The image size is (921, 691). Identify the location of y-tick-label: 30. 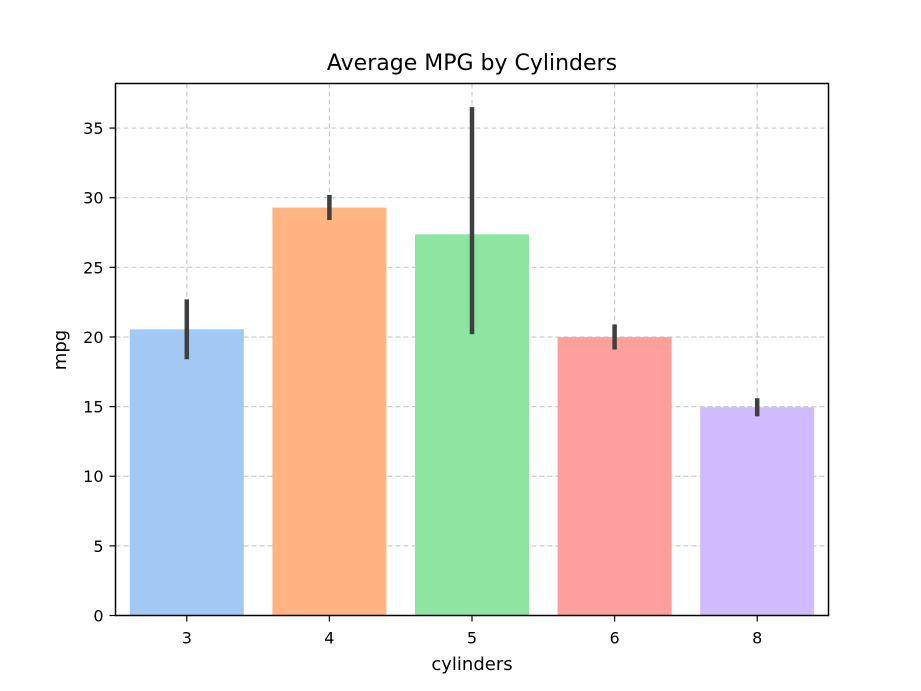
(93, 198).